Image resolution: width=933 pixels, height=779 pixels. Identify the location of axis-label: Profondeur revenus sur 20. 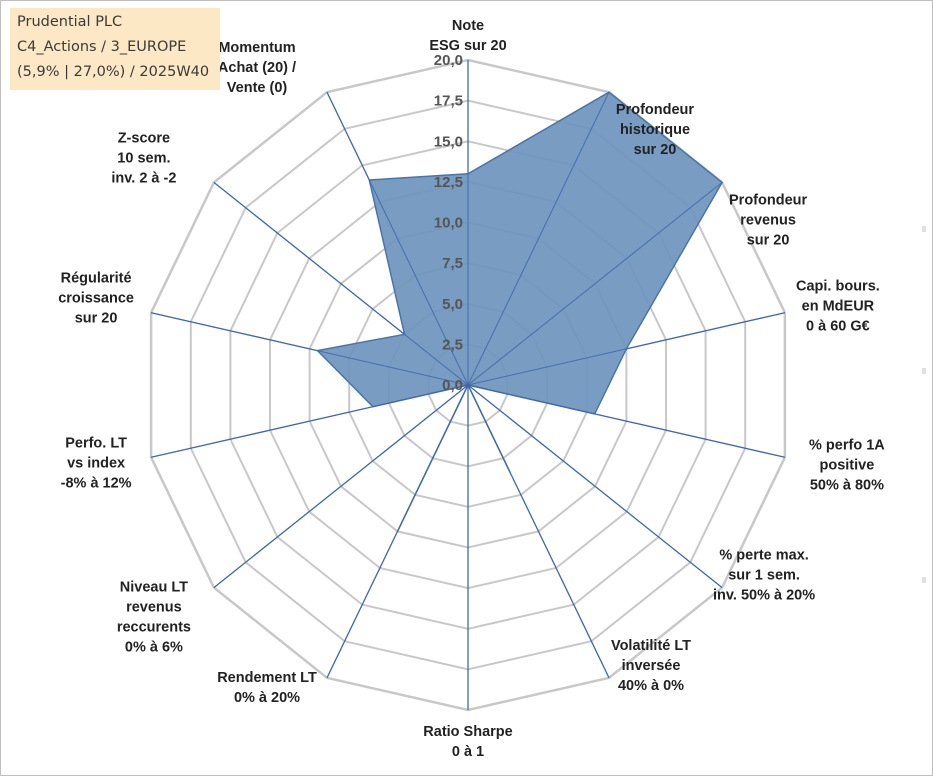
(768, 220).